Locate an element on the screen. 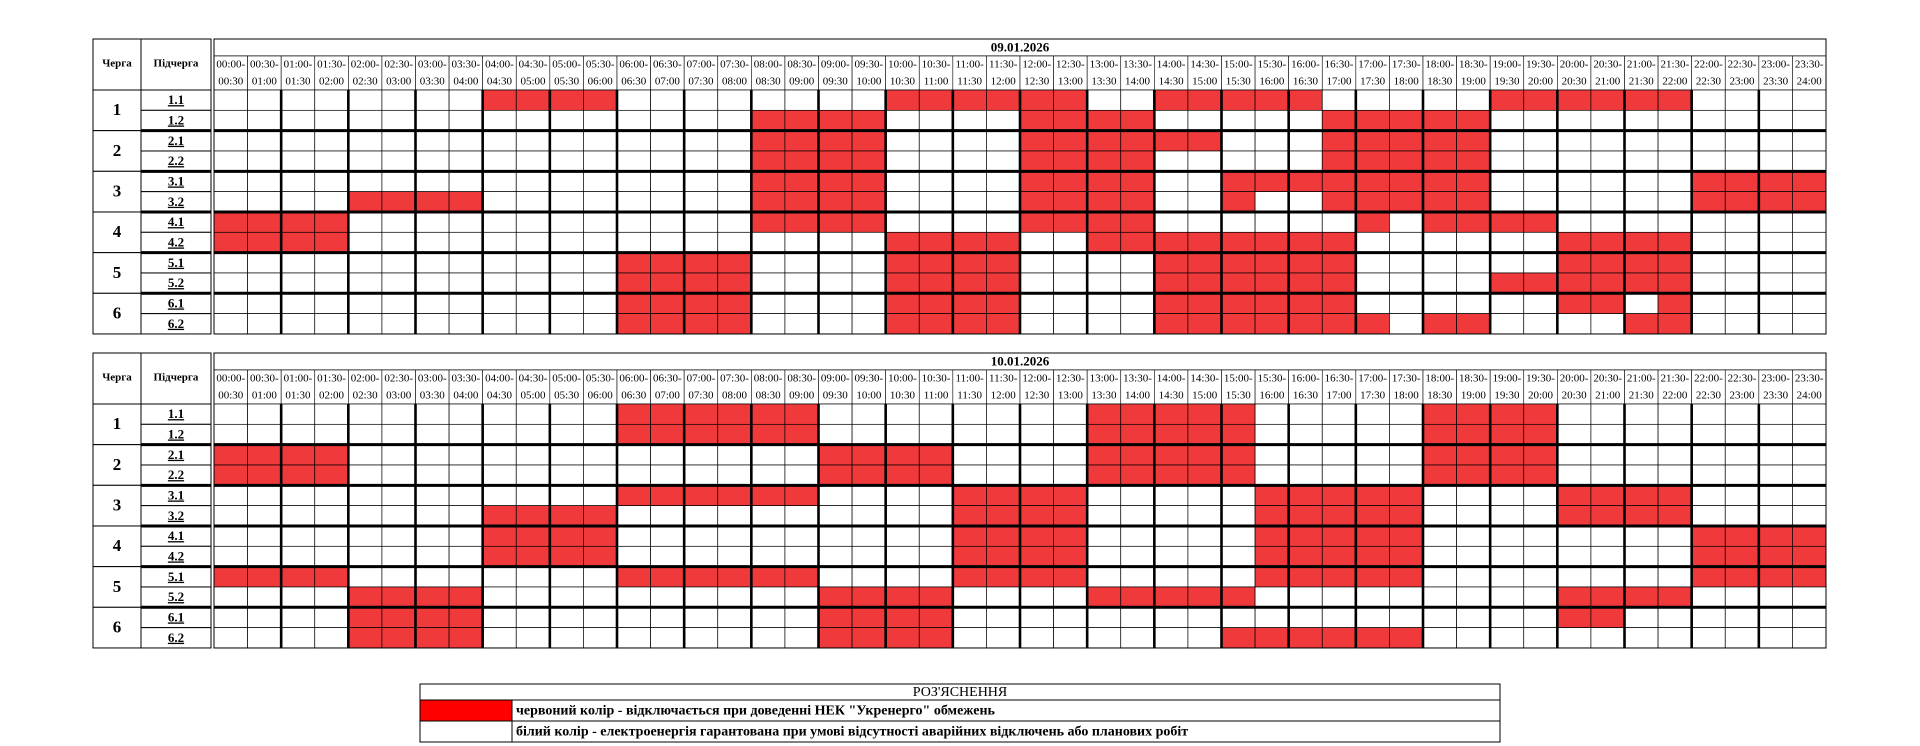 The image size is (1920, 746). slot-to: 18:00 is located at coordinates (1407, 82).